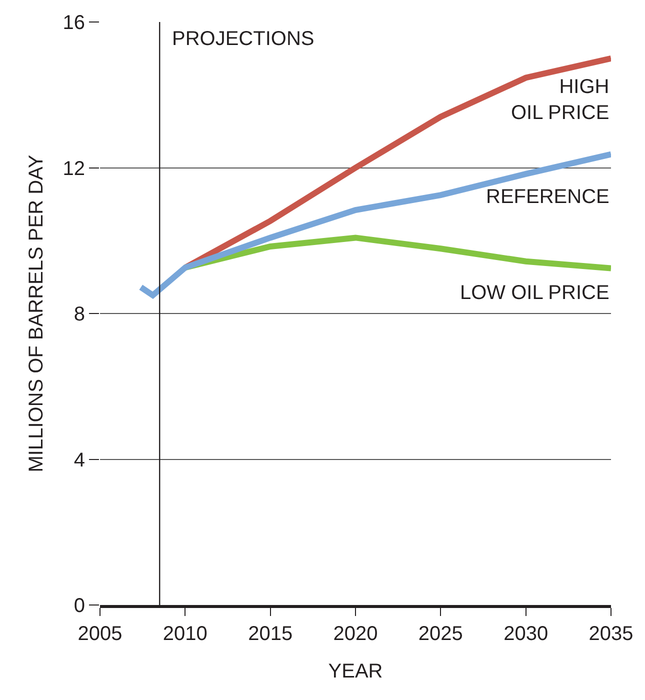  I want to click on y-tick-label: 4, so click(79, 460).